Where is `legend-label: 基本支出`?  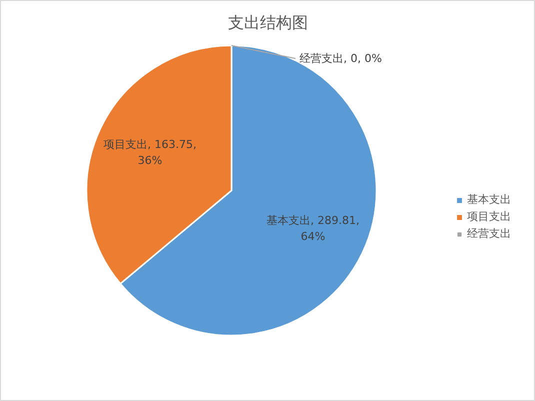
legend-label: 基本支出 is located at coordinates (489, 199).